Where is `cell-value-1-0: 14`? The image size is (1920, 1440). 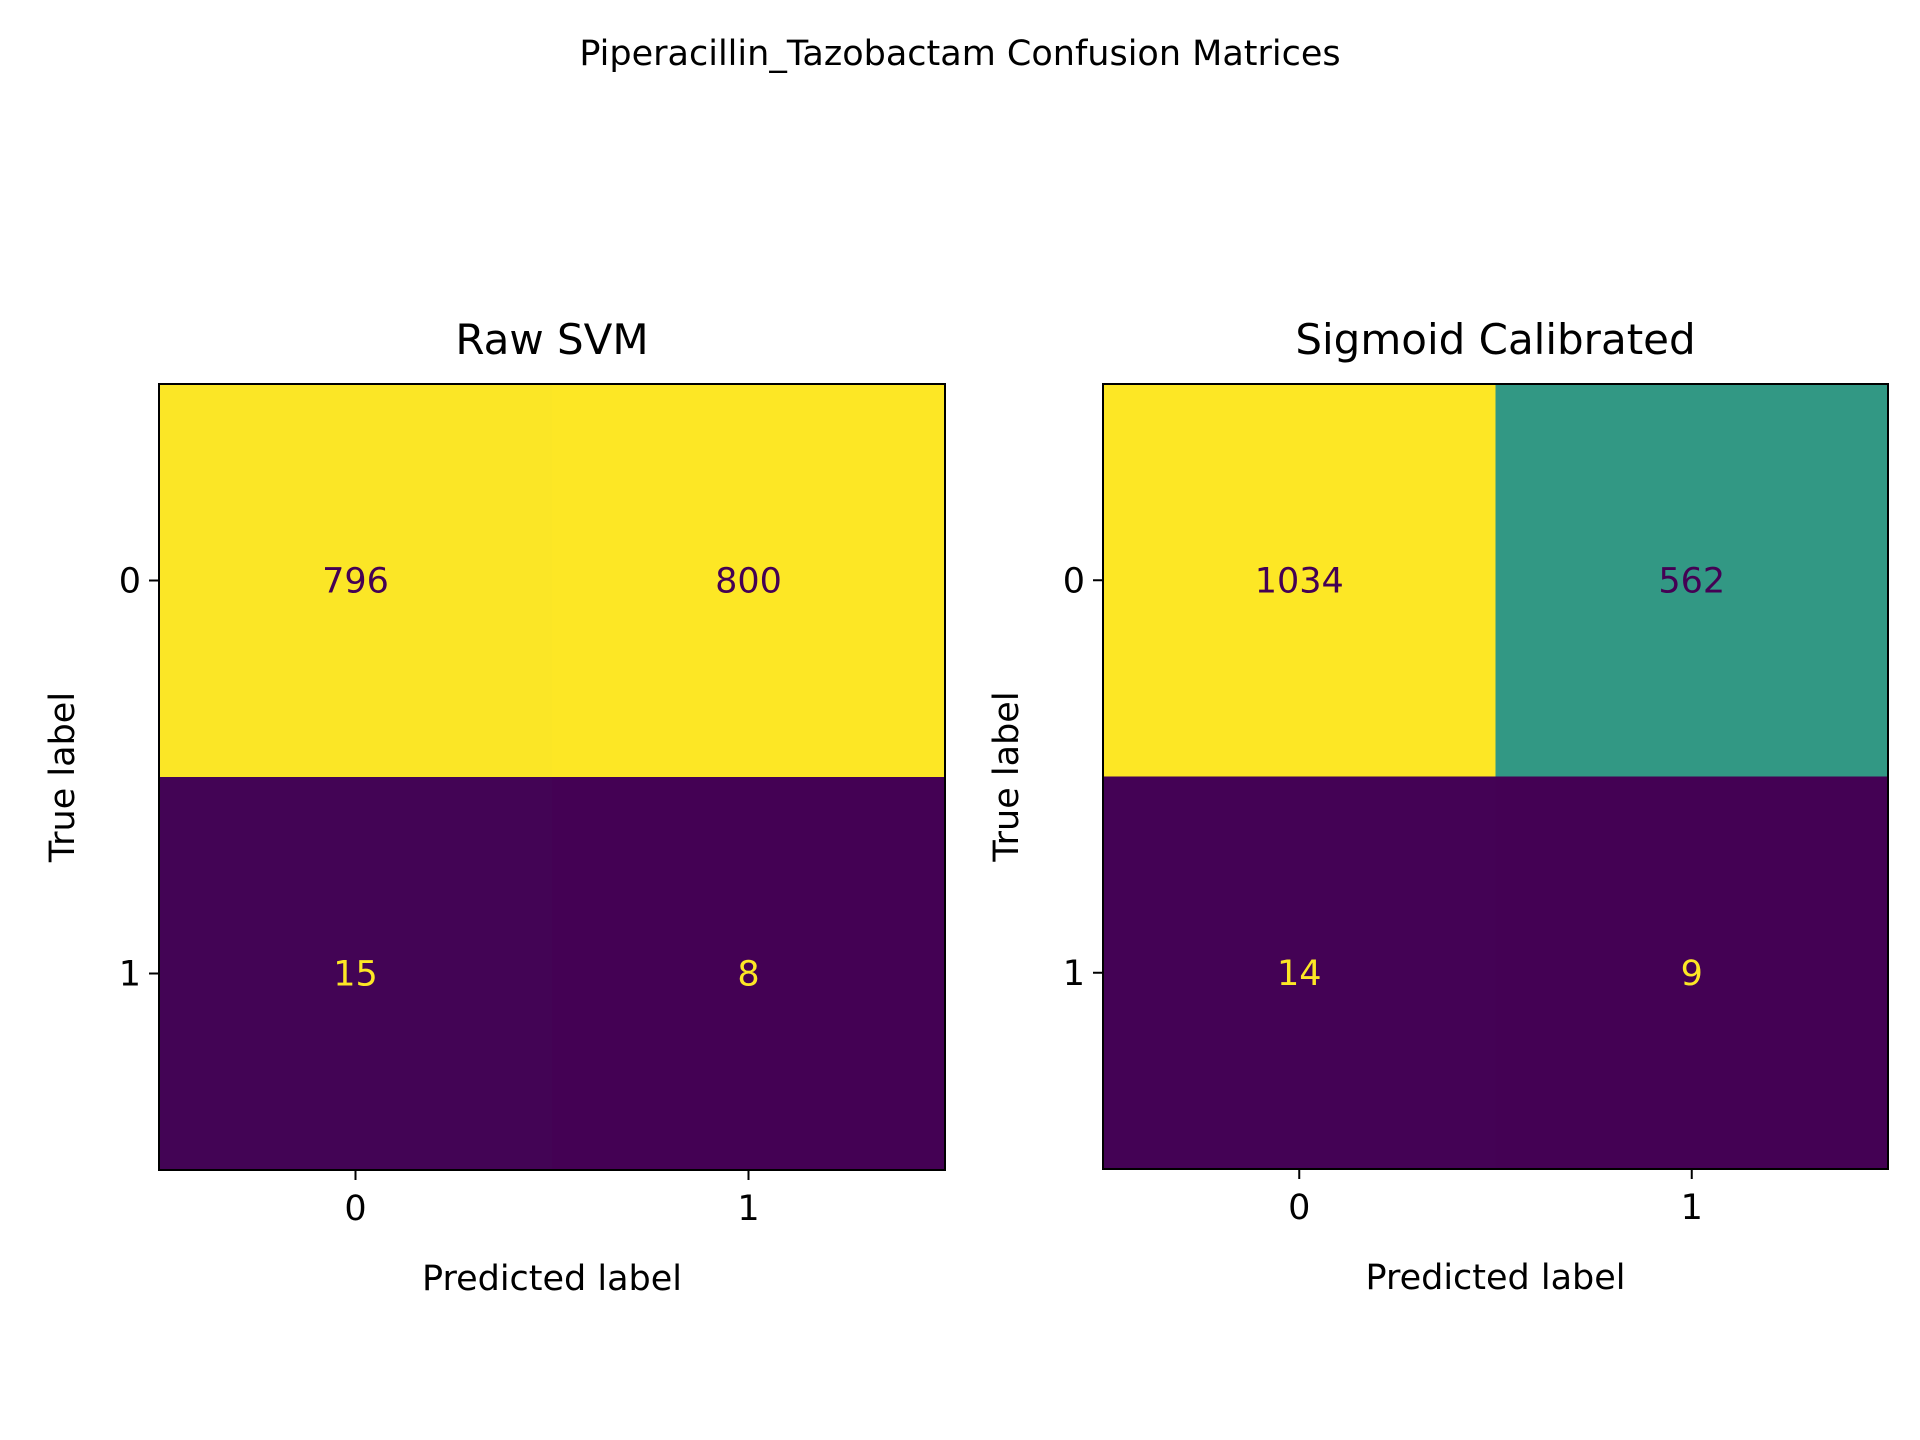 cell-value-1-0: 14 is located at coordinates (1299, 974).